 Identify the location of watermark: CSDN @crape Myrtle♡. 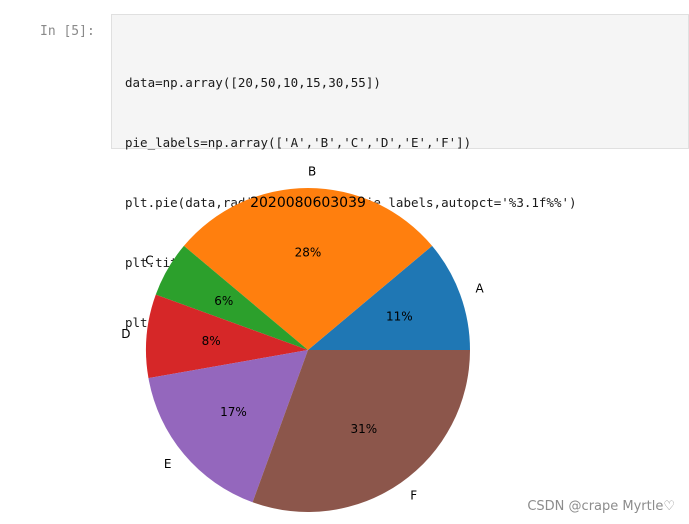
(601, 506).